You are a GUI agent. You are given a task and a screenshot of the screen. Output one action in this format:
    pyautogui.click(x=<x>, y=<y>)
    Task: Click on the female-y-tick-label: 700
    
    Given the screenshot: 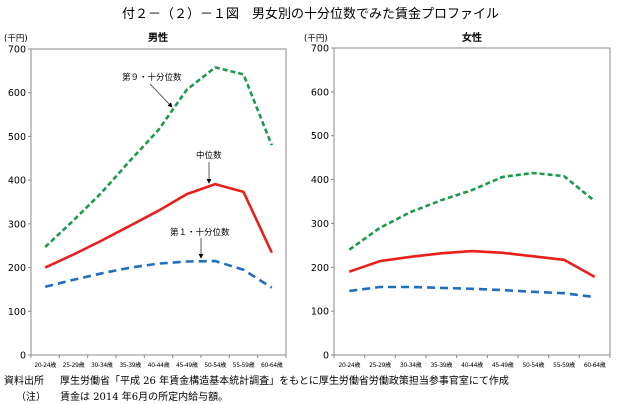 What is the action you would take?
    pyautogui.click(x=320, y=49)
    